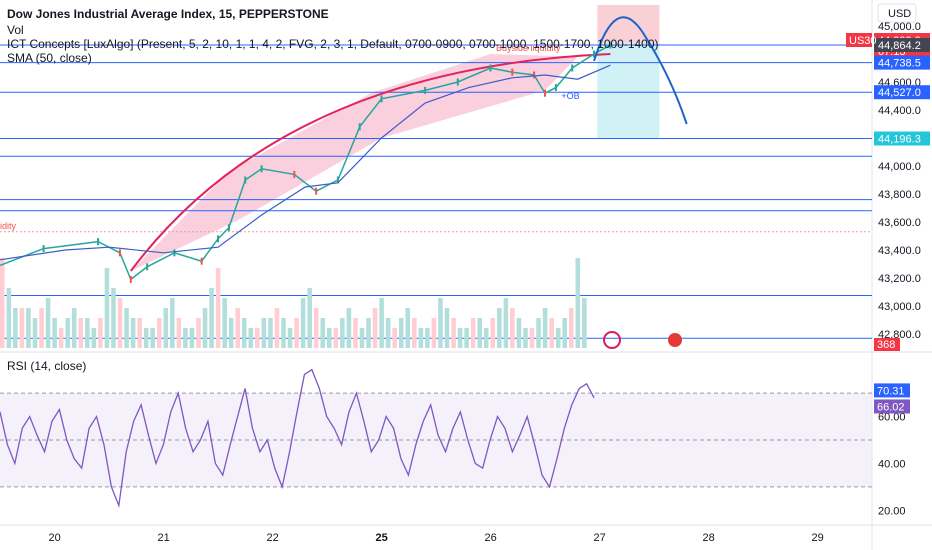  What do you see at coordinates (899, 279) in the screenshot?
I see `price-tick-label: 43,200.0` at bounding box center [899, 279].